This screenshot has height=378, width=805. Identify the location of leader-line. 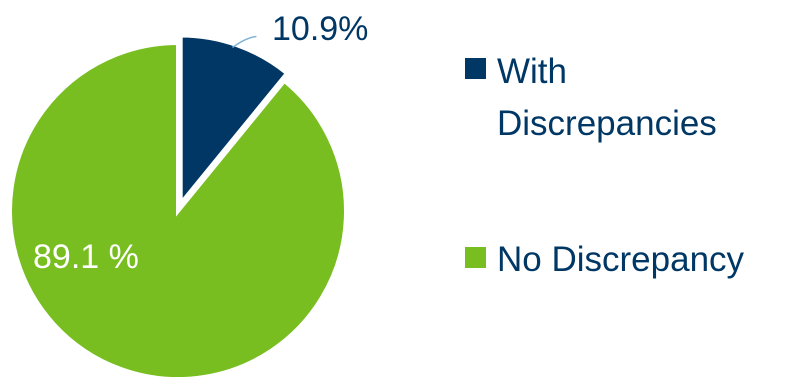
(244, 42).